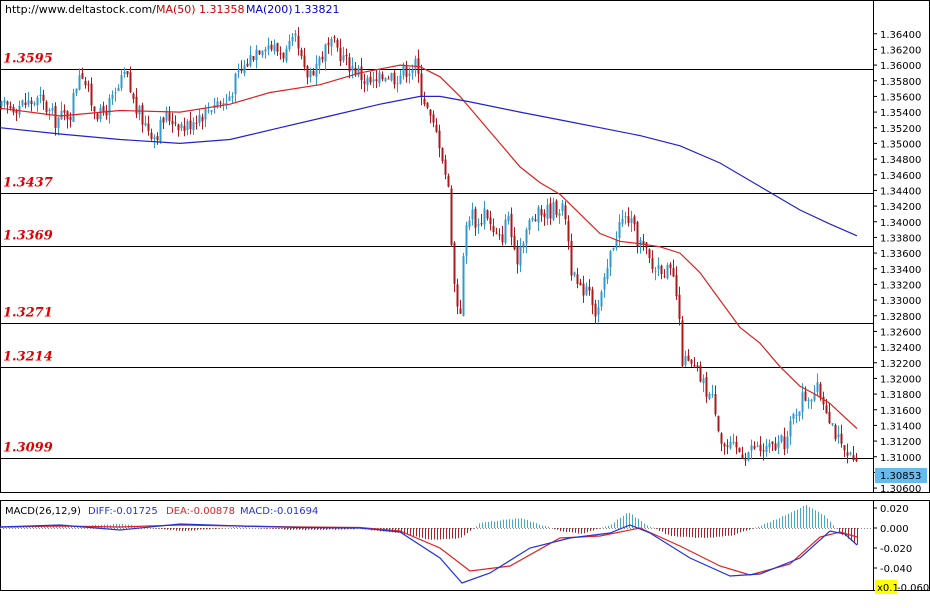 Image resolution: width=930 pixels, height=608 pixels. What do you see at coordinates (900, 66) in the screenshot?
I see `price-tick-label: 1.36000` at bounding box center [900, 66].